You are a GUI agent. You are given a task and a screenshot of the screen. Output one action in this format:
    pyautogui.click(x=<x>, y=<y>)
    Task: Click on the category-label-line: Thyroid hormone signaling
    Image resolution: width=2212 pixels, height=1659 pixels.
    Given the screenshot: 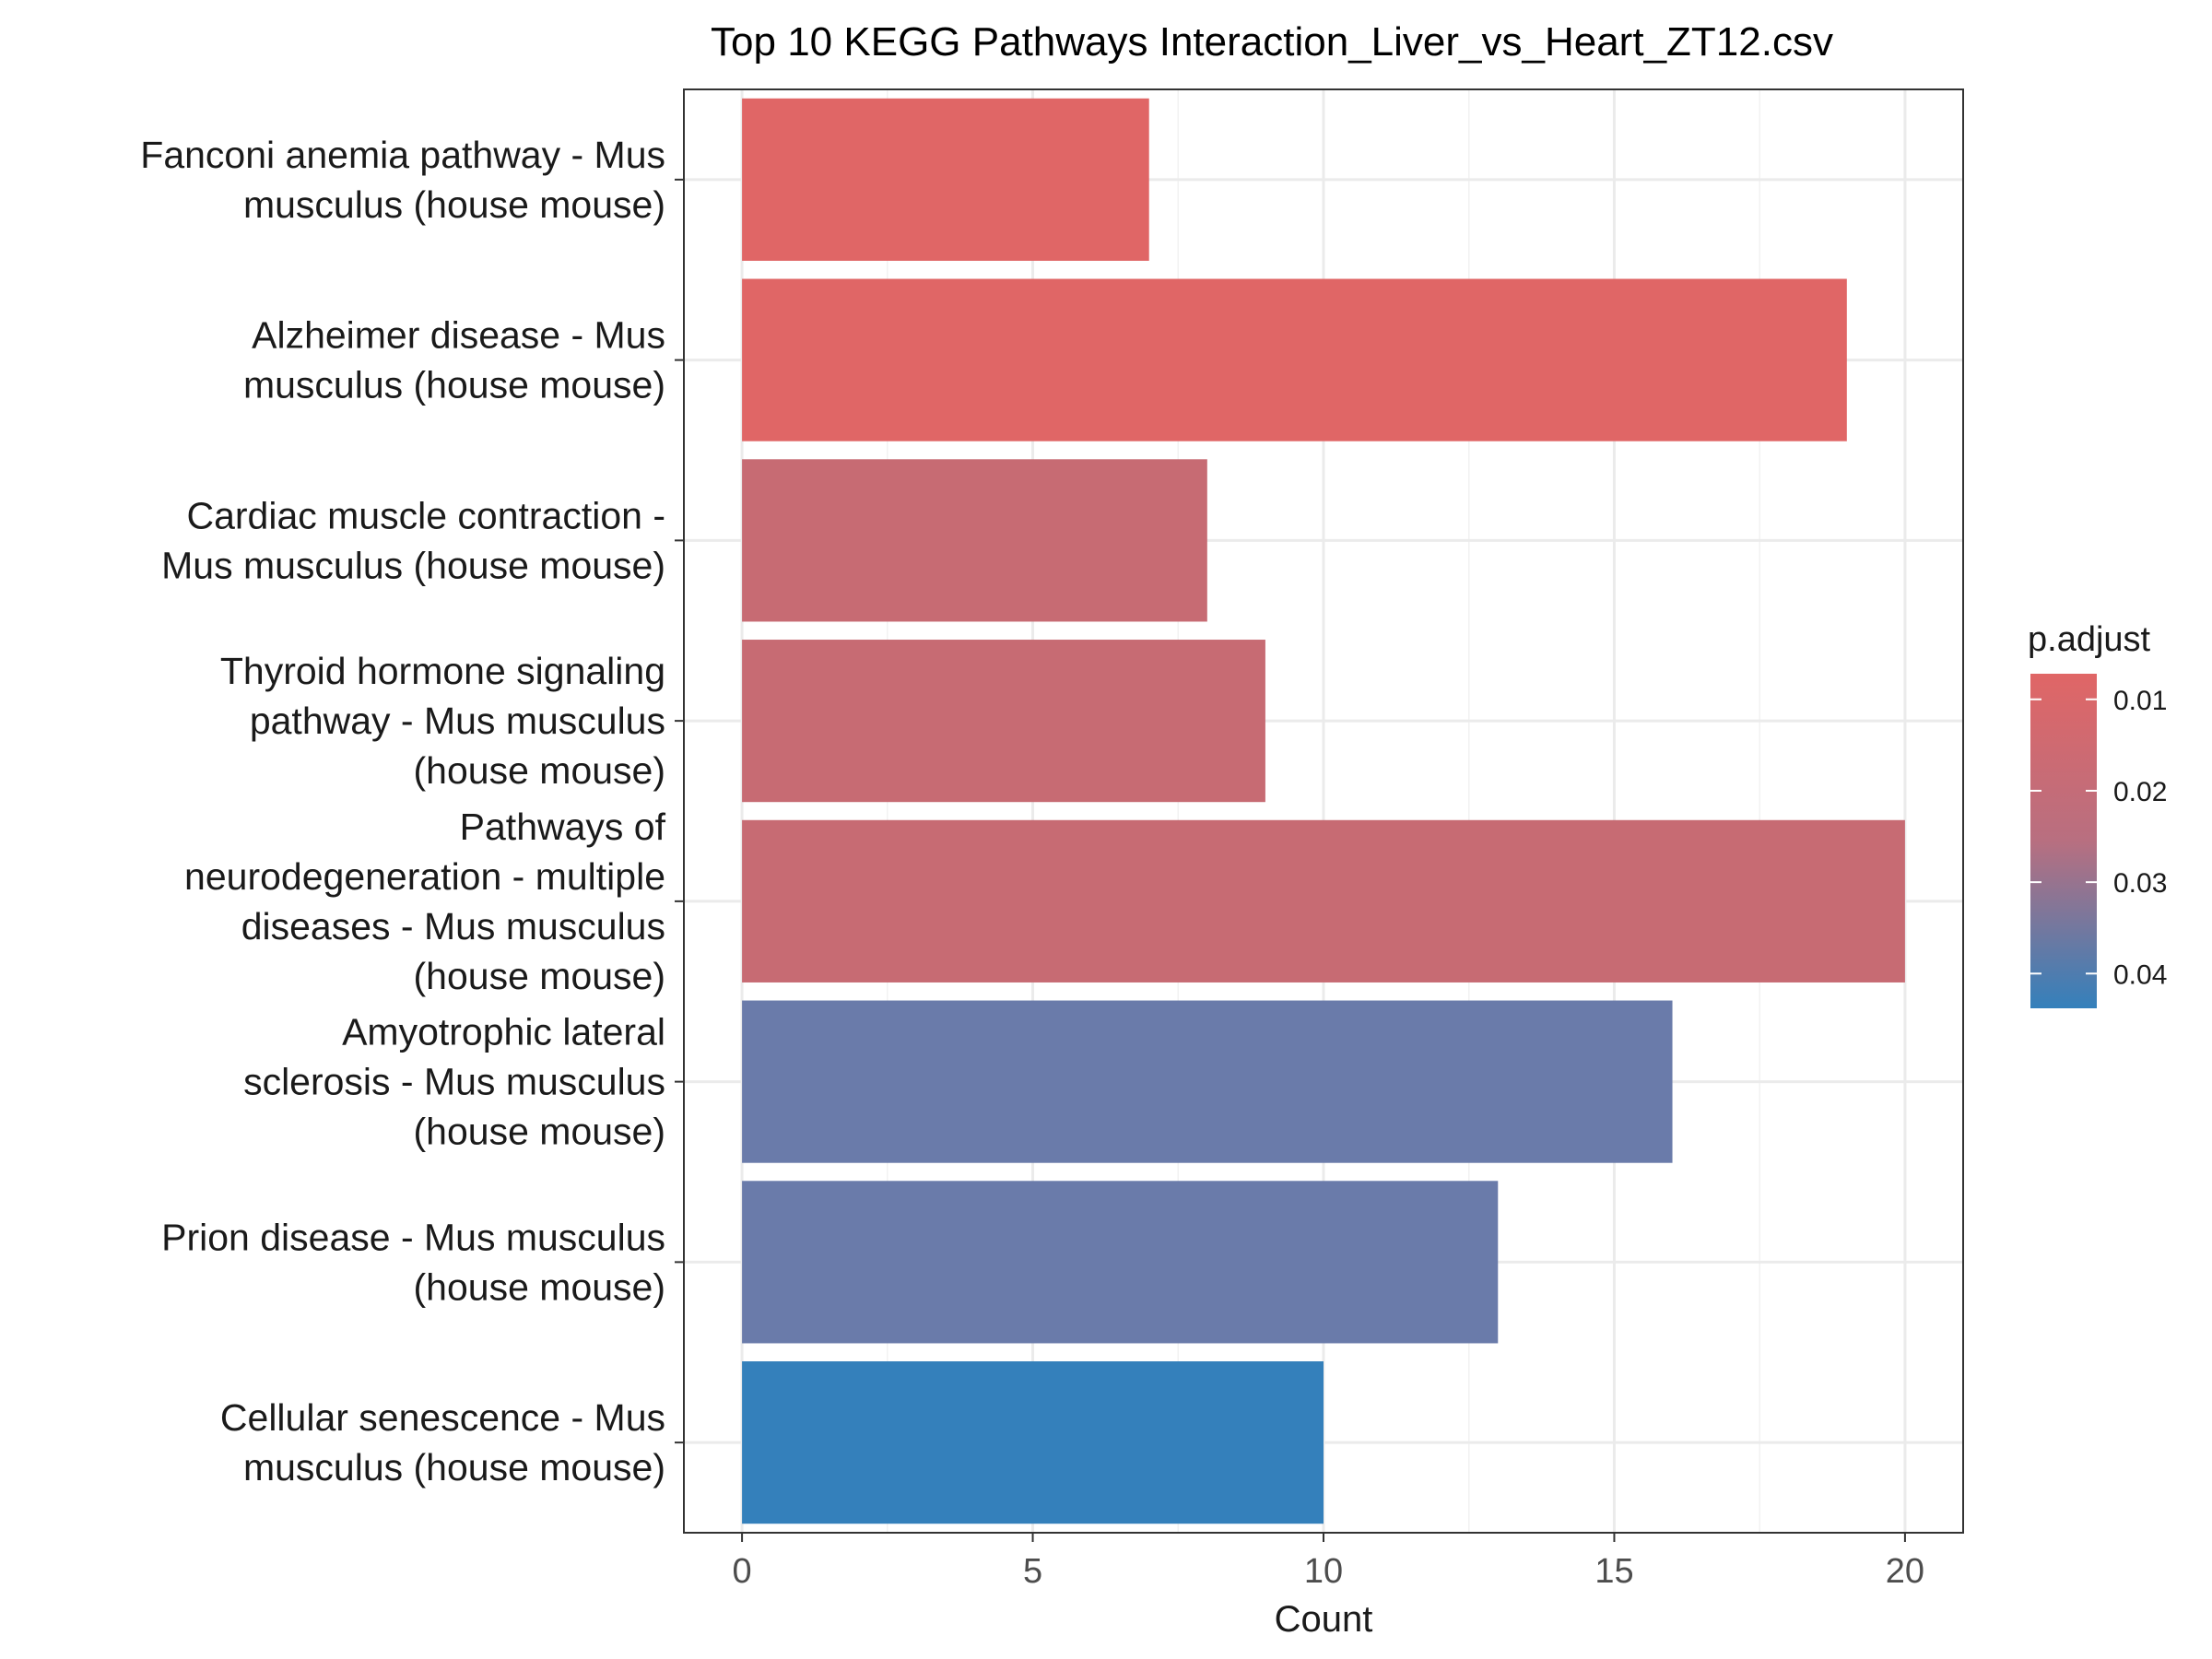 What is the action you would take?
    pyautogui.click(x=442, y=671)
    